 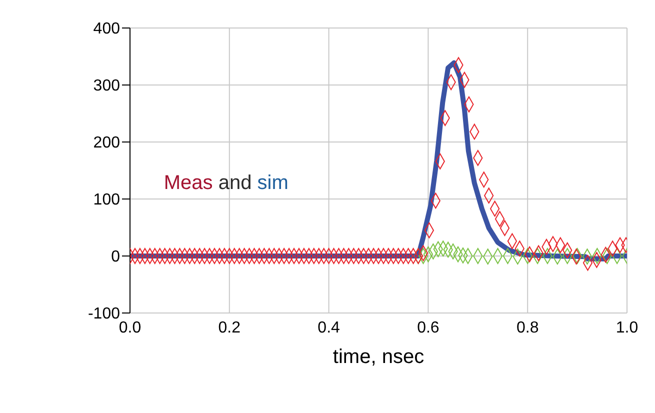 What do you see at coordinates (104, 314) in the screenshot?
I see `y-tick-label: -100` at bounding box center [104, 314].